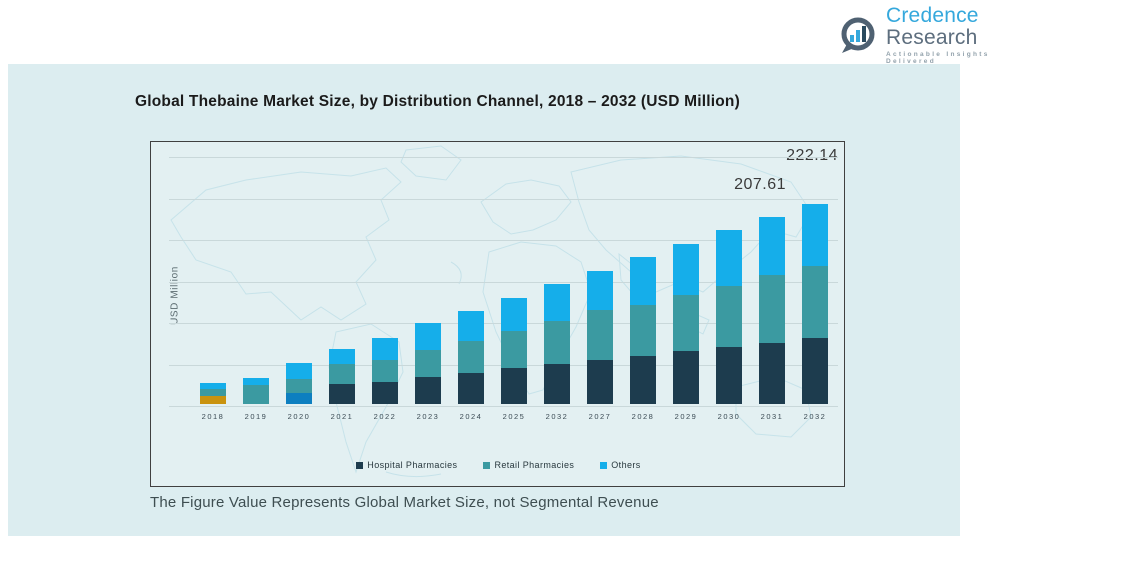  Describe the element at coordinates (428, 416) in the screenshot. I see `x-tick-label: 2023` at that location.